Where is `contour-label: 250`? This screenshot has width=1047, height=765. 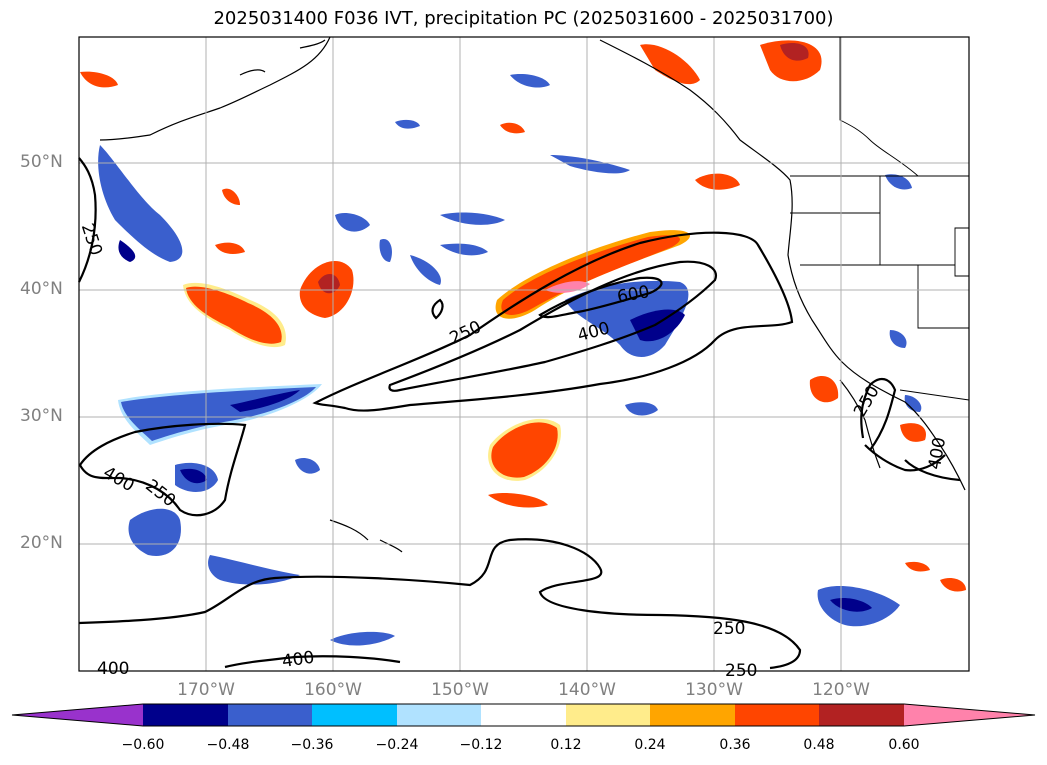
contour-label: 250 is located at coordinates (729, 629).